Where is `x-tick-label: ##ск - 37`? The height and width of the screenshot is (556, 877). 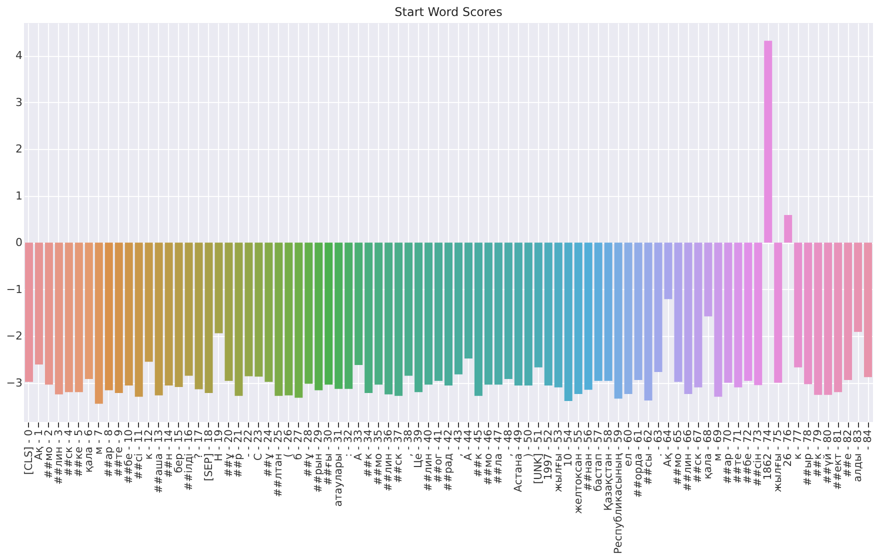 x-tick-label: ##ск - 37 is located at coordinates (398, 457).